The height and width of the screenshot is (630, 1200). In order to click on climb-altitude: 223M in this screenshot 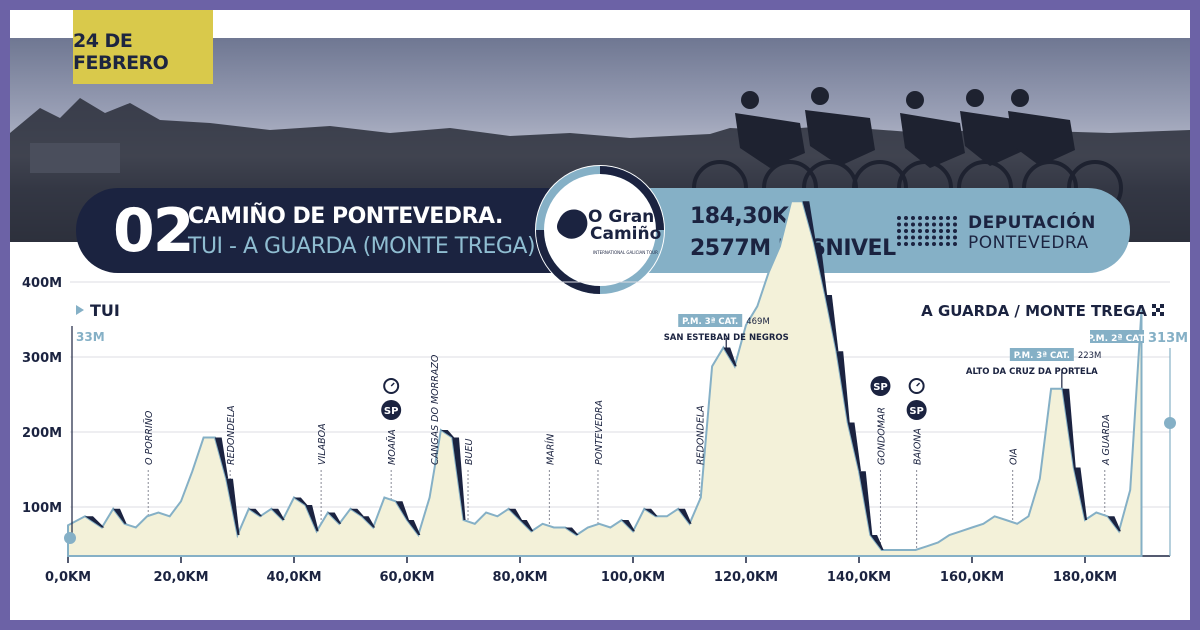, I will do `click(1090, 356)`.